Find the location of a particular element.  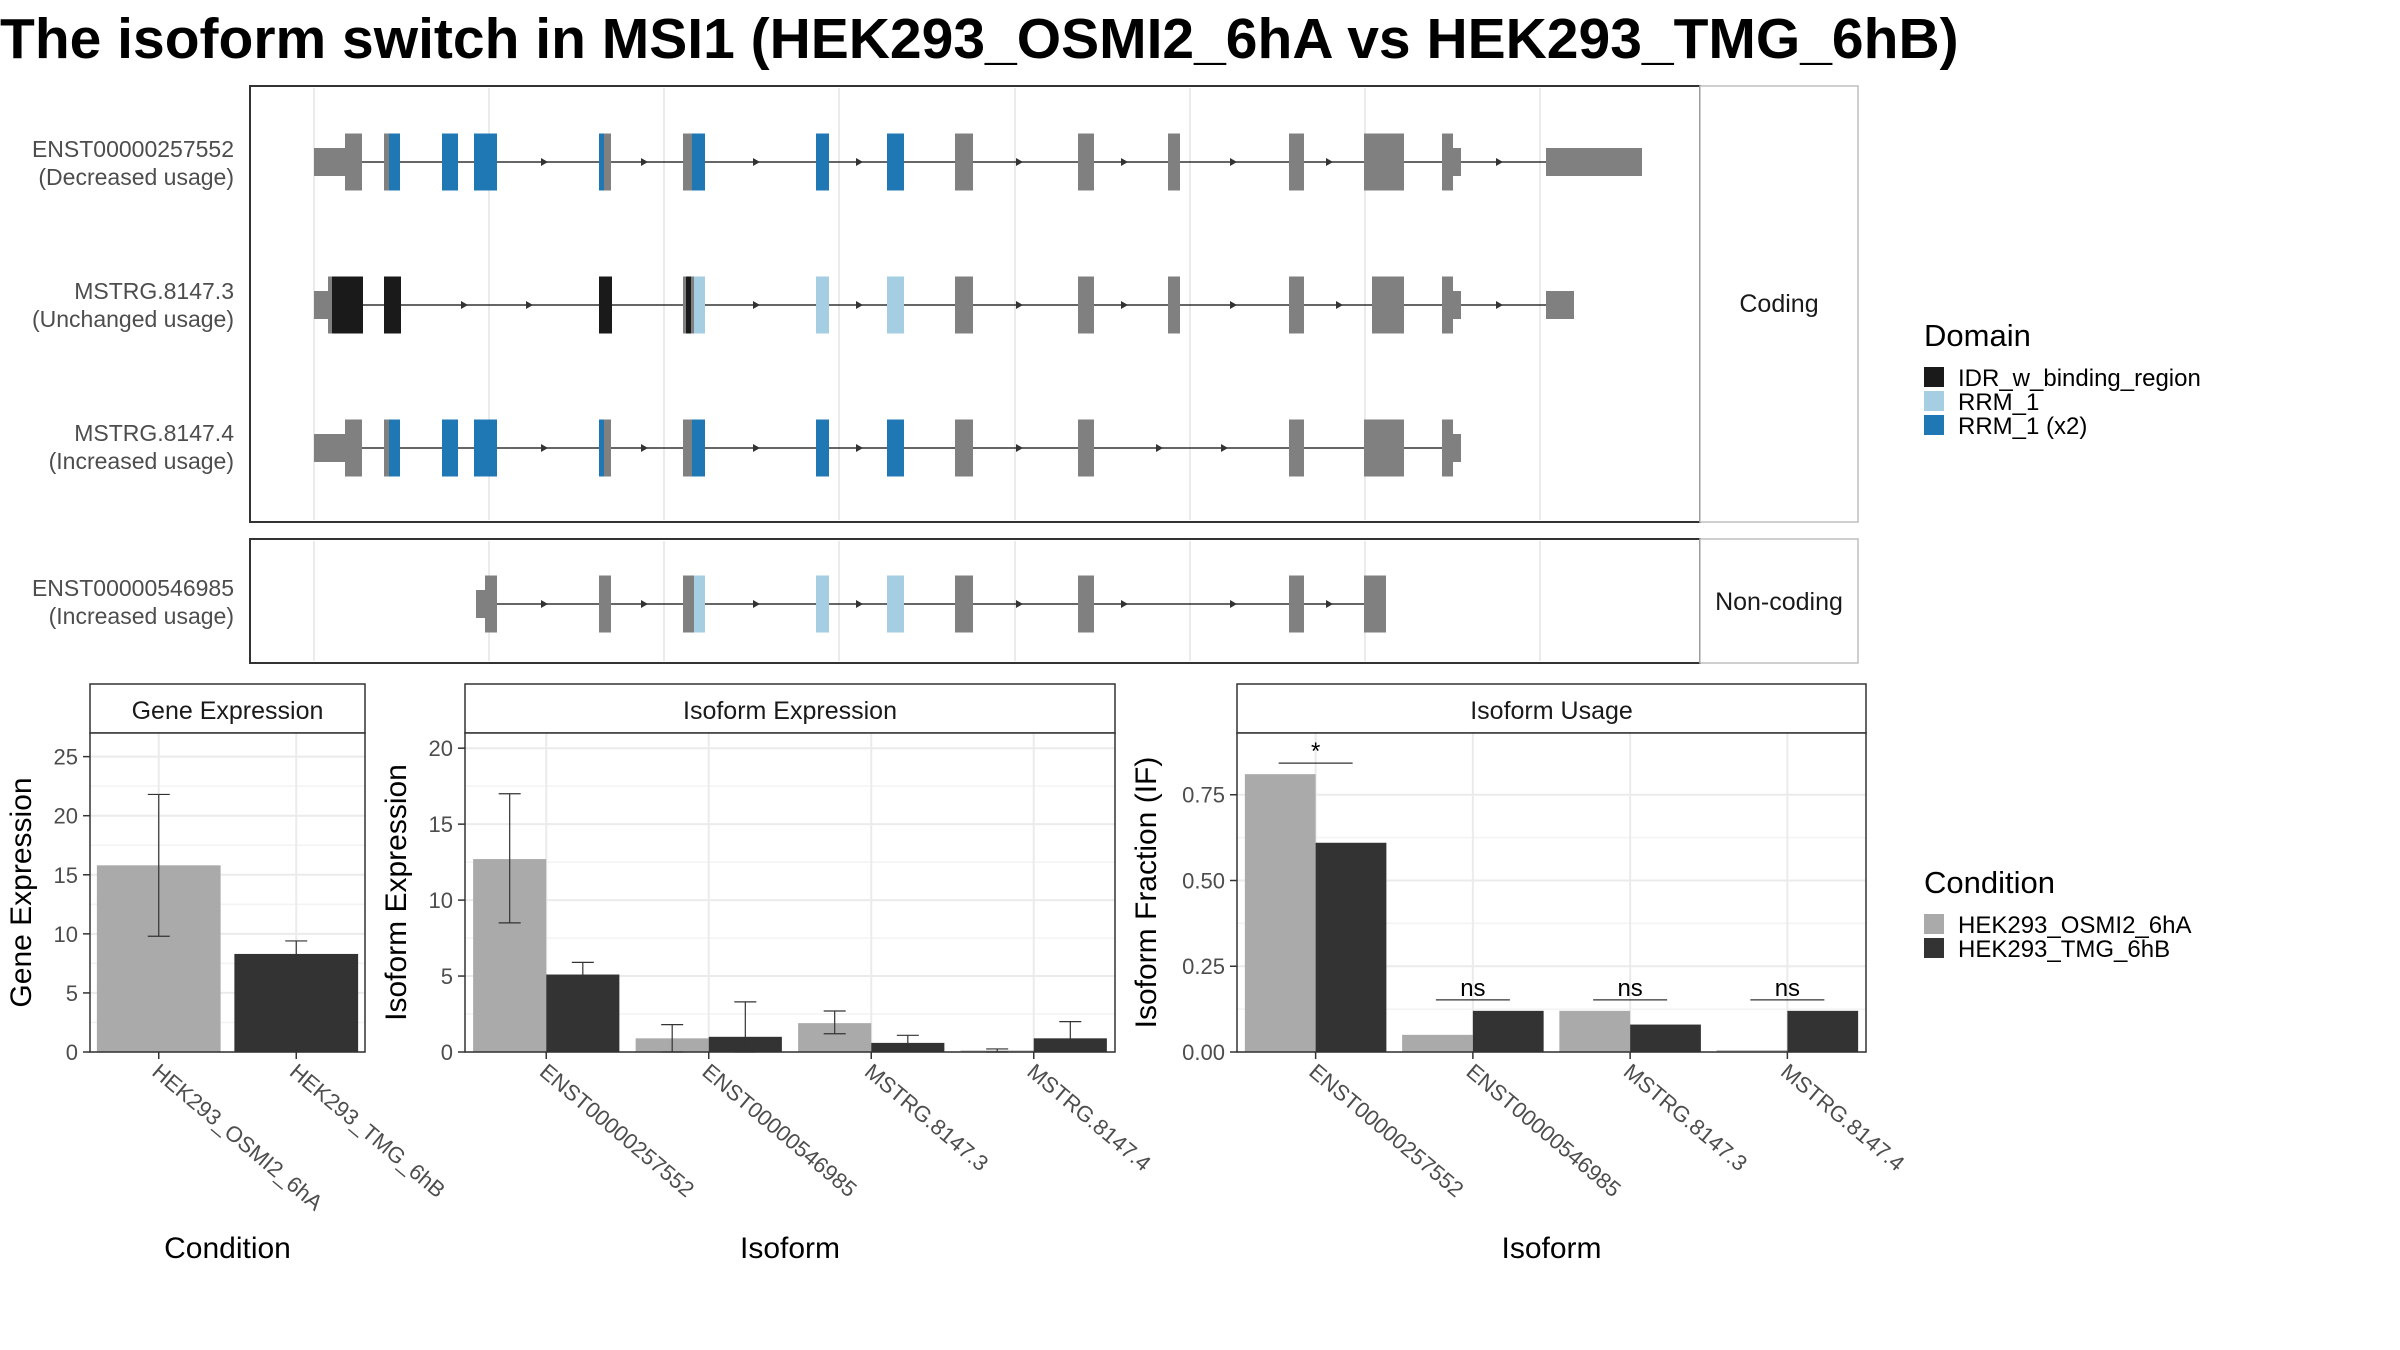

legend-label-rrm1: RRM_1 is located at coordinates (1998, 402).